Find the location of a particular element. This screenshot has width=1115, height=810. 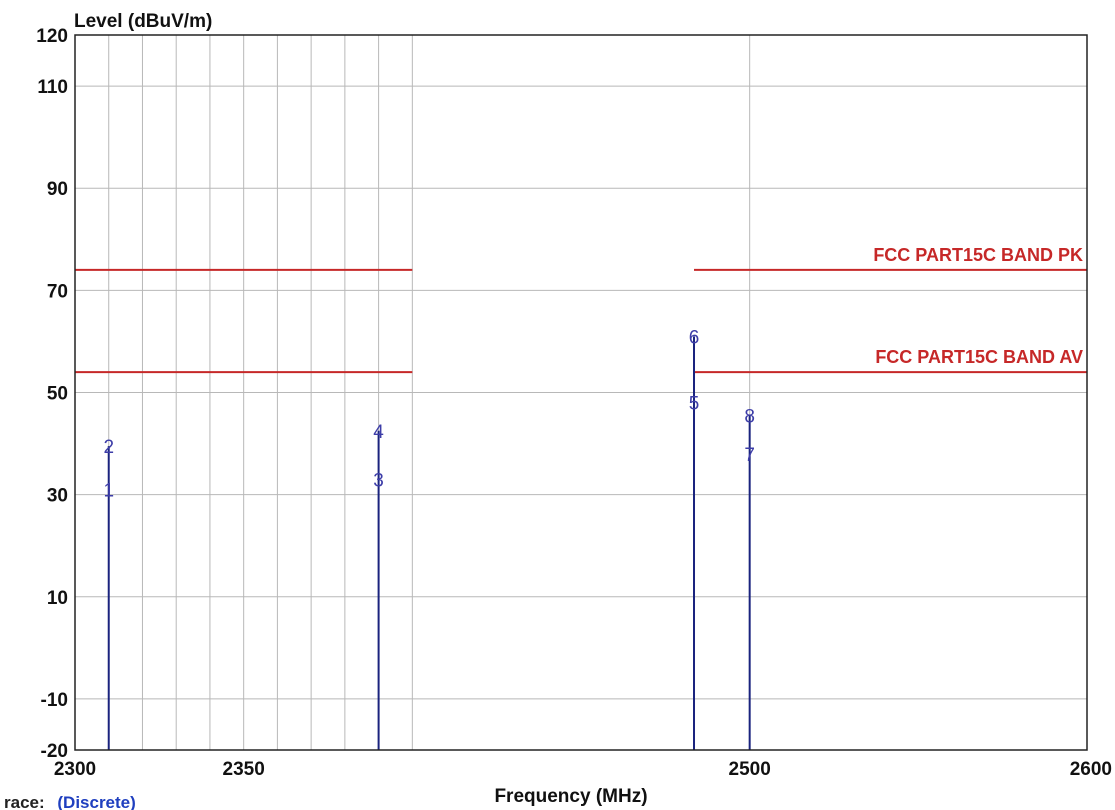

y-tick-label: -20 is located at coordinates (54, 751).